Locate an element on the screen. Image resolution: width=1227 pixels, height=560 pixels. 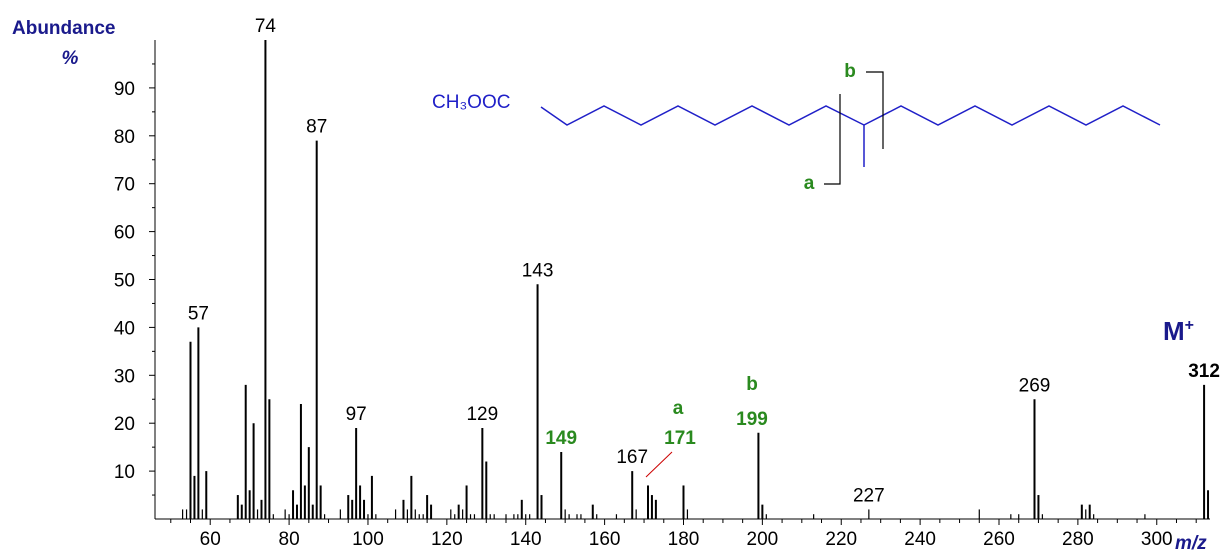
chemical-structure: CH₃OOC a b is located at coordinates (796, 127).